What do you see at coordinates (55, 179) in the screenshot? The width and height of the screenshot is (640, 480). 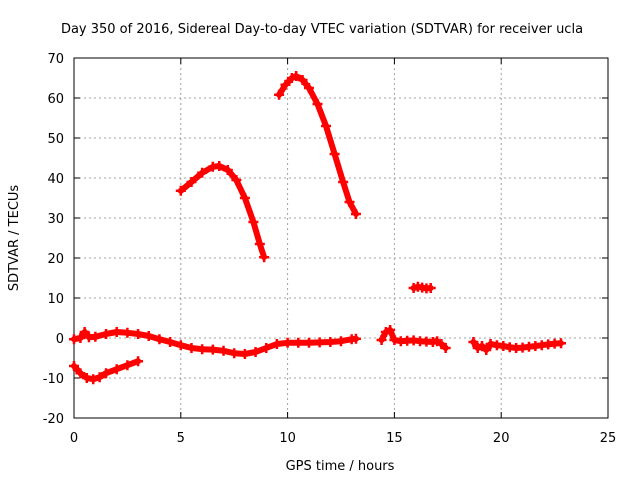 I see `y-tick-label: 40` at bounding box center [55, 179].